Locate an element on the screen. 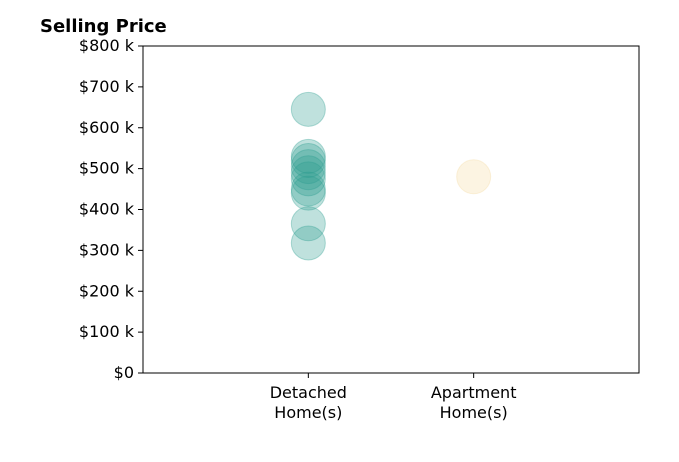 The width and height of the screenshot is (679, 462). y-tick-label: $200 k is located at coordinates (107, 290).